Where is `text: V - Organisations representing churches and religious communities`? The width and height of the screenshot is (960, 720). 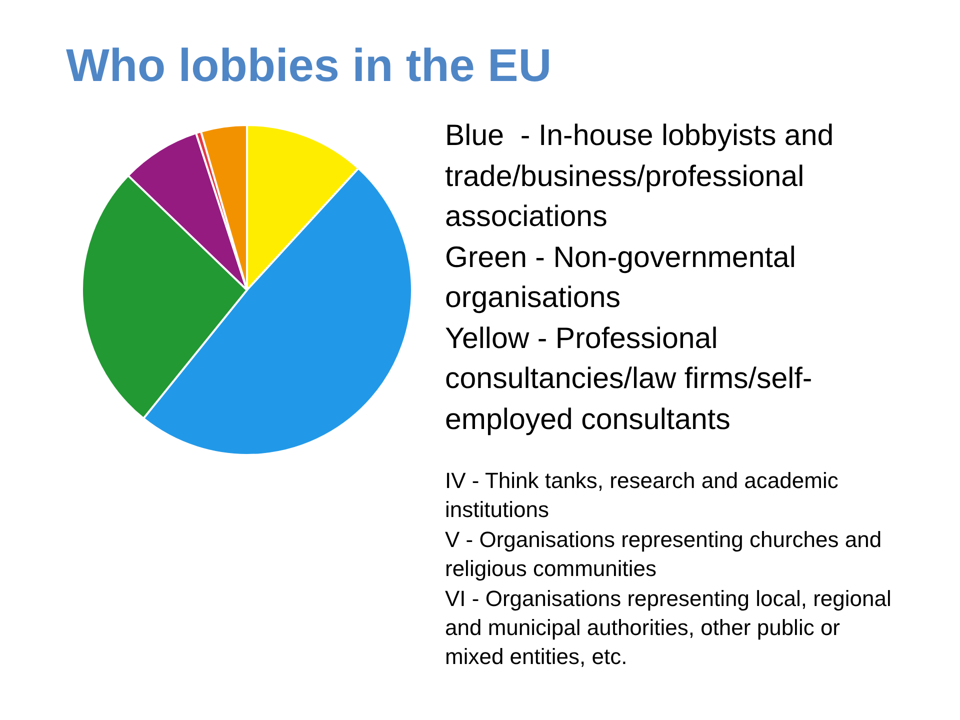 text: V - Organisations representing churches and religious communities is located at coordinates (664, 555).